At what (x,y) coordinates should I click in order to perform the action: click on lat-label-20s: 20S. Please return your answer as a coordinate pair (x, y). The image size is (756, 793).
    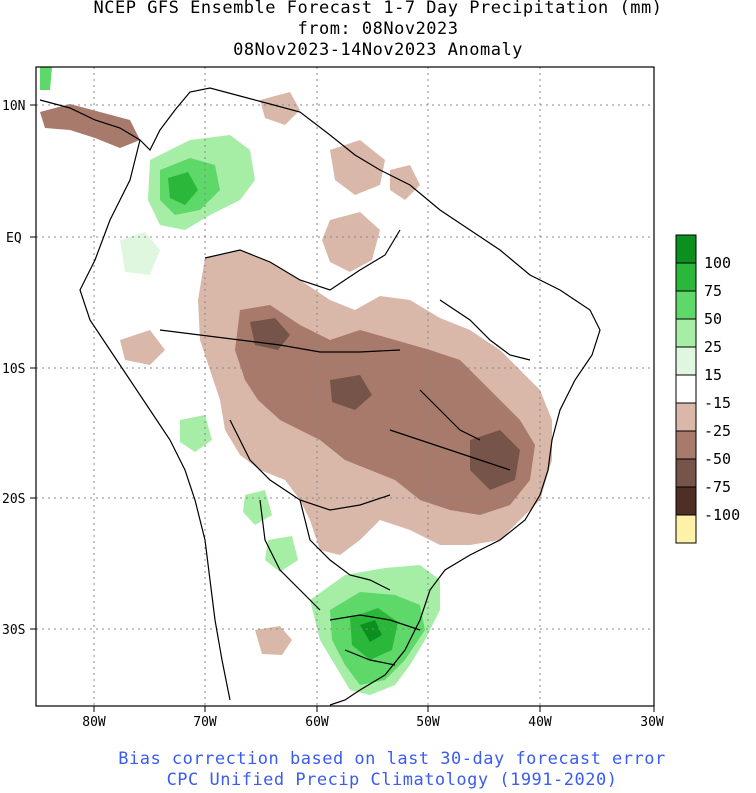
    Looking at the image, I should click on (13, 499).